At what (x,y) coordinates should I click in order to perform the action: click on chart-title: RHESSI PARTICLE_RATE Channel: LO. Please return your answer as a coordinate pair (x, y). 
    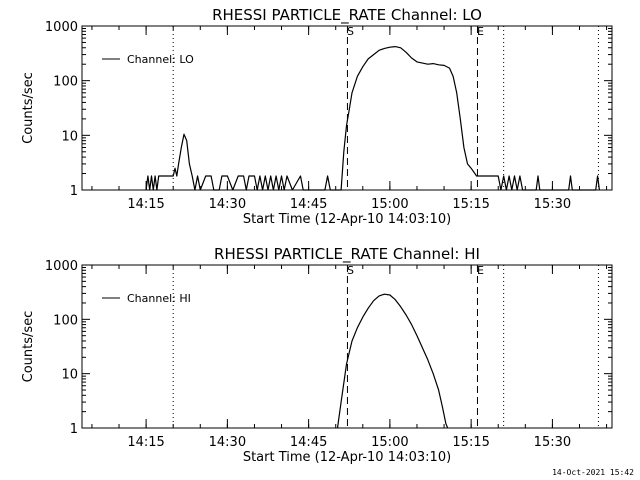
    Looking at the image, I should click on (347, 15).